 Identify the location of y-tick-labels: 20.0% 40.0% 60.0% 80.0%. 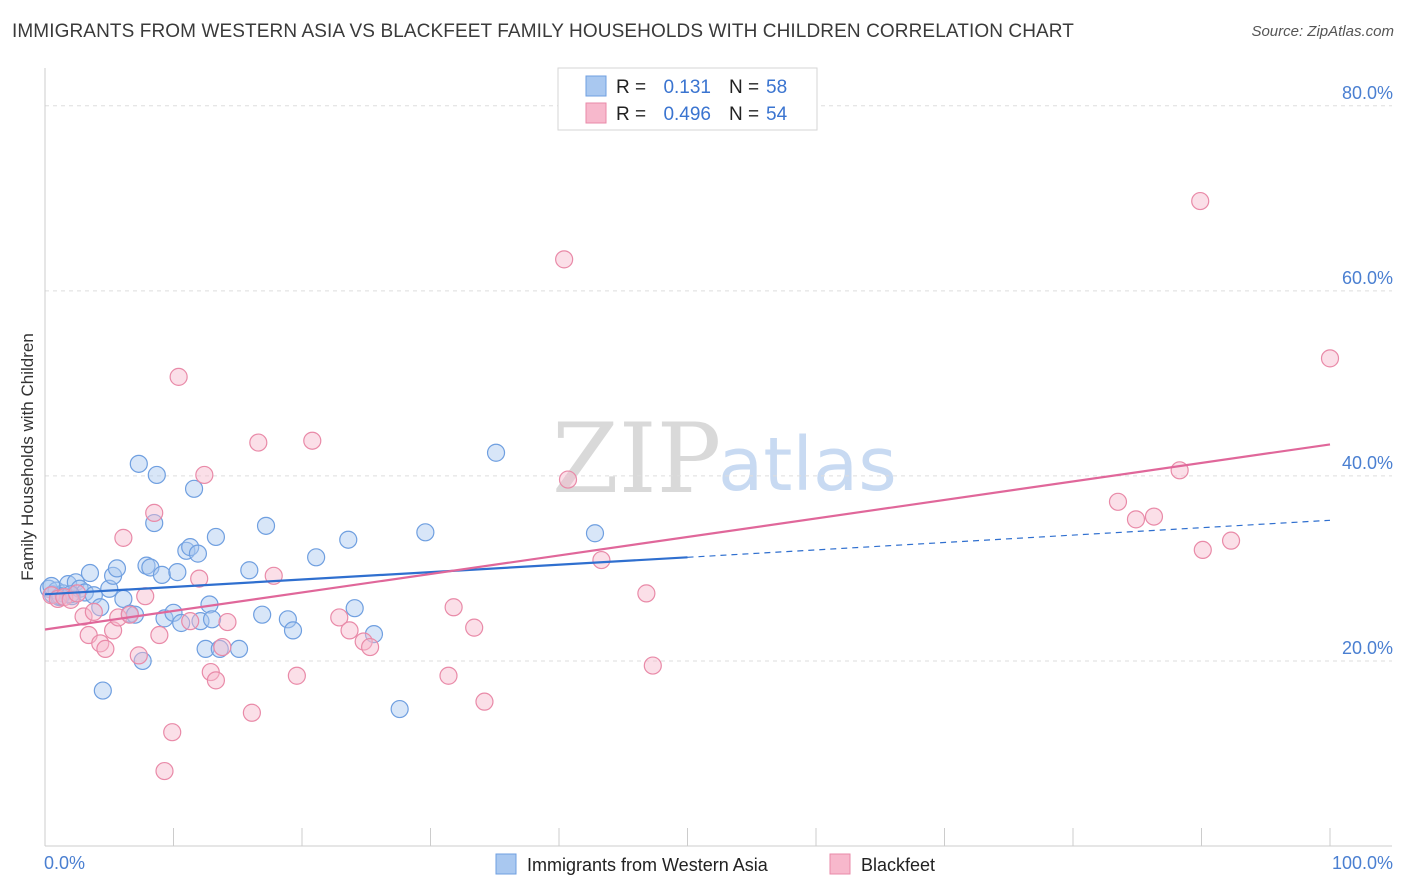
(1367, 370).